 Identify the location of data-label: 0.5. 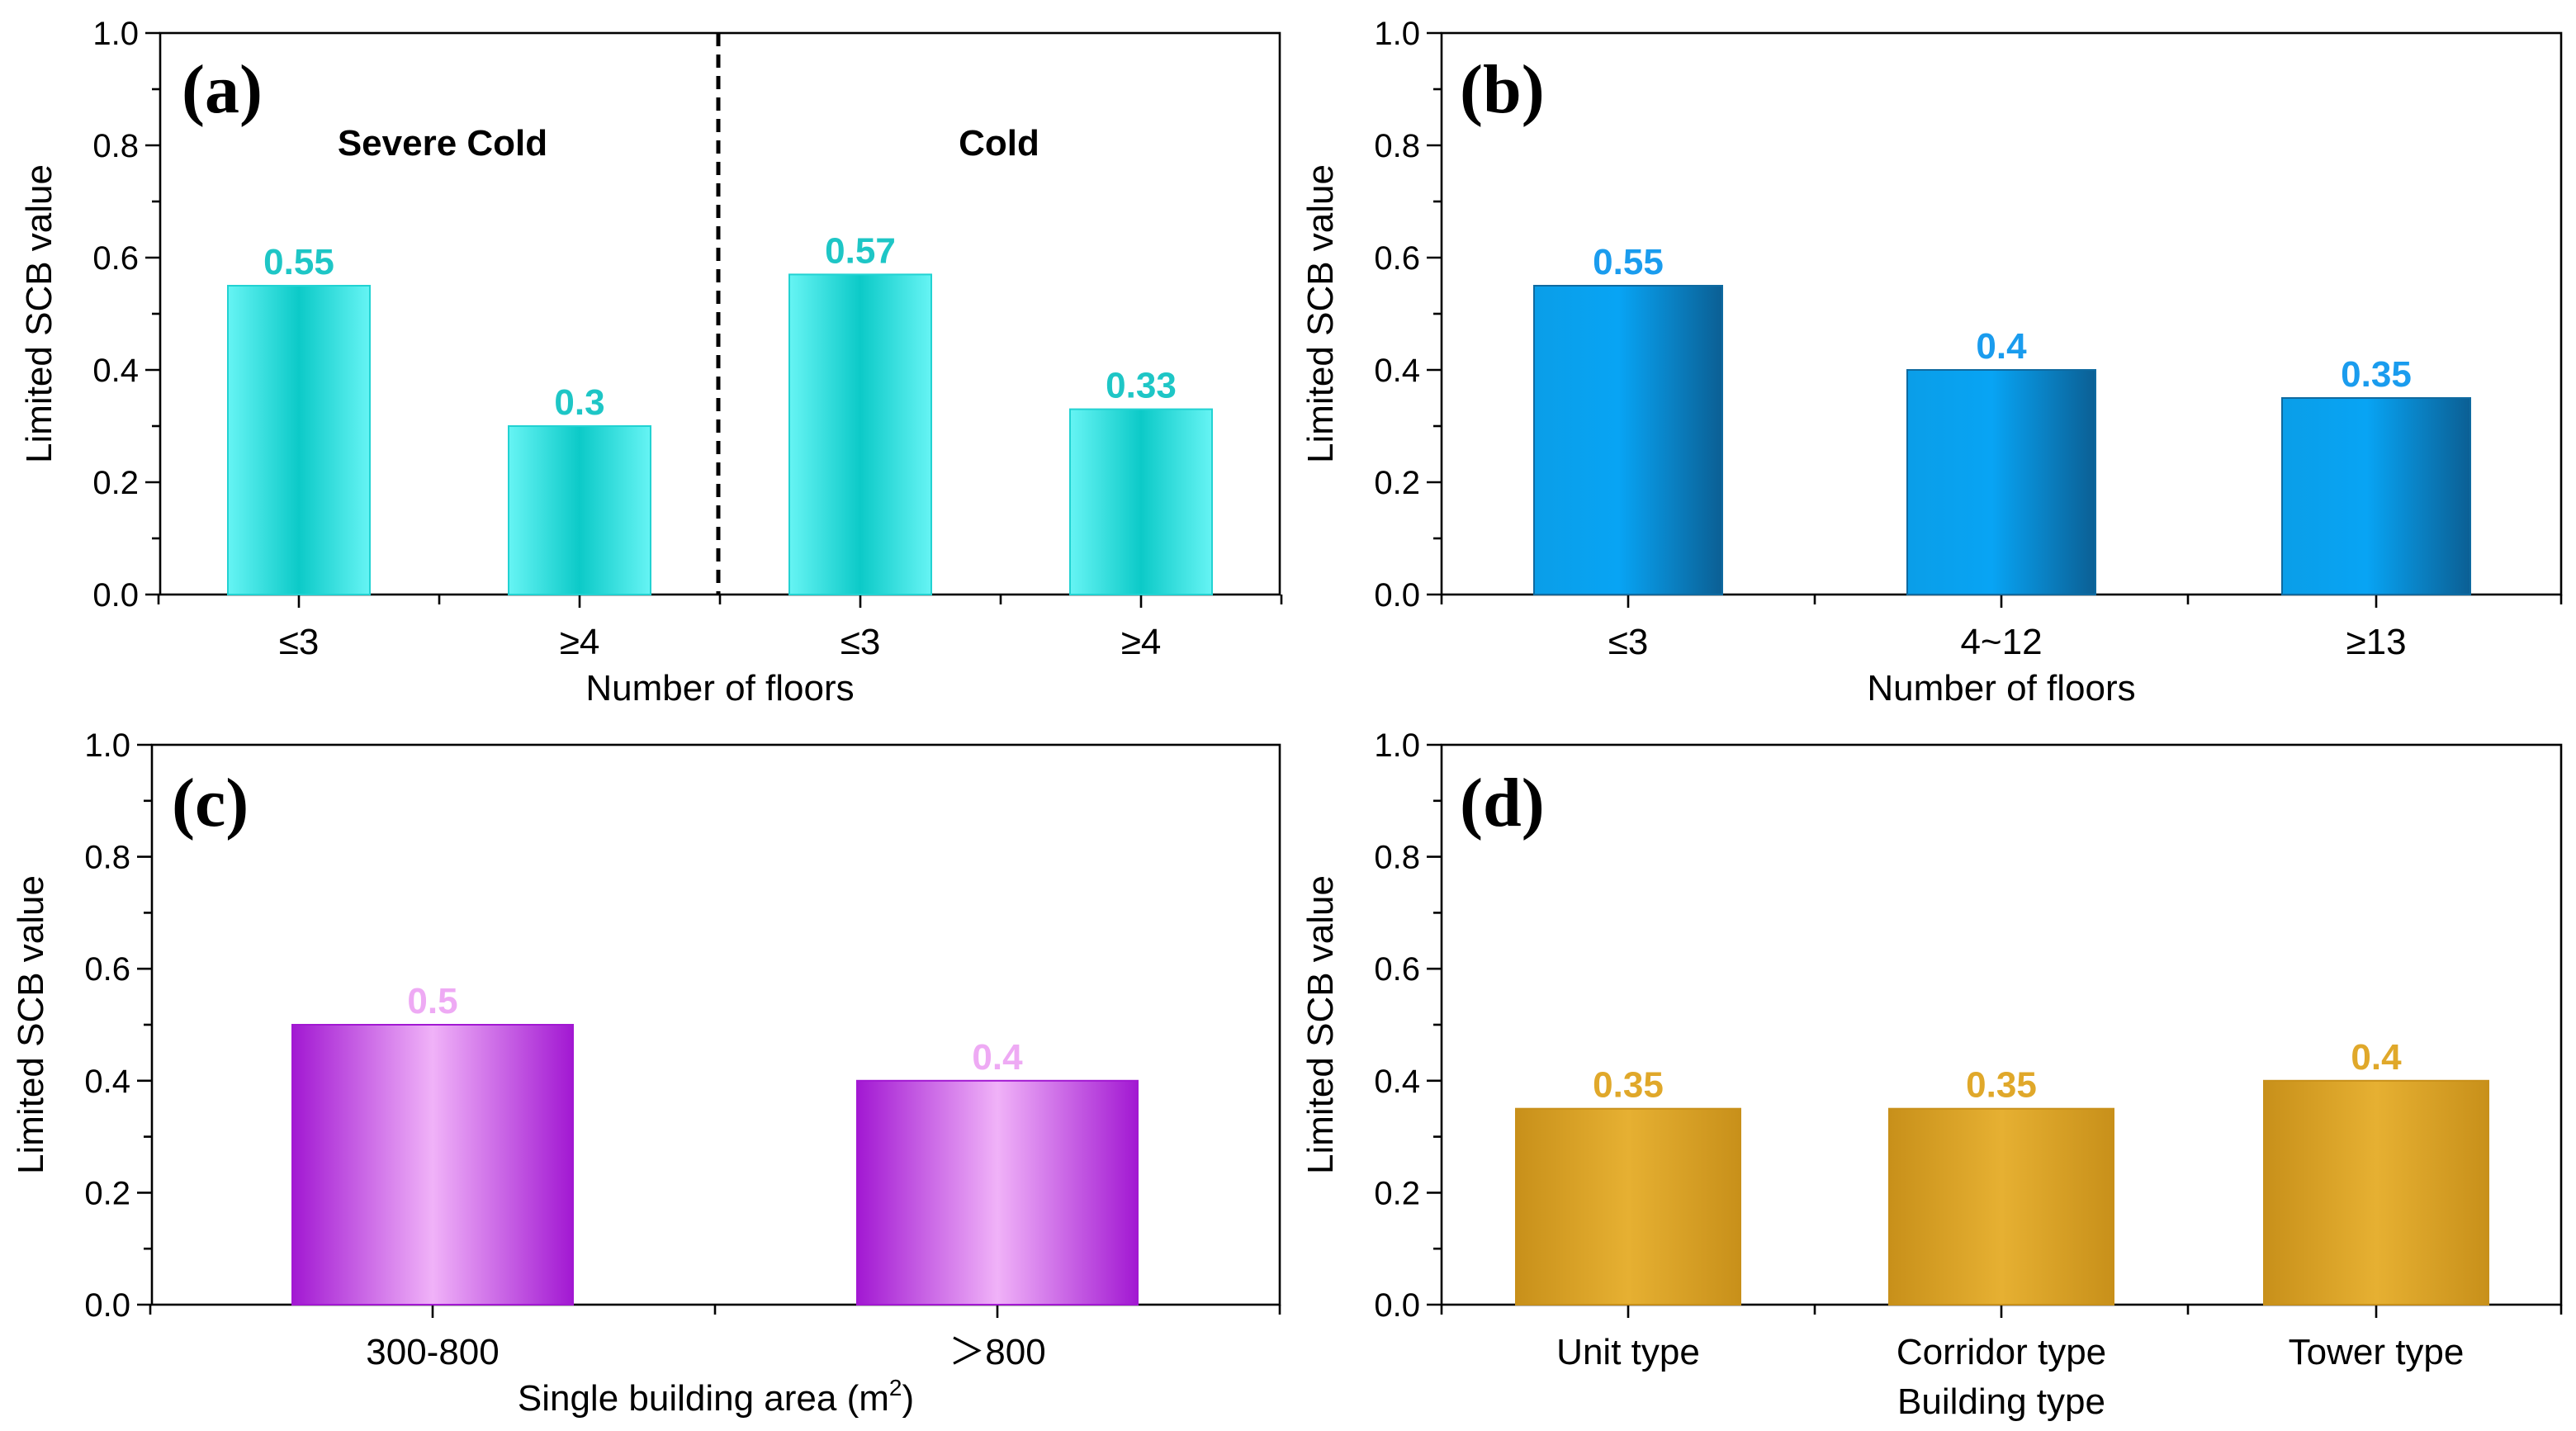
(432, 1001).